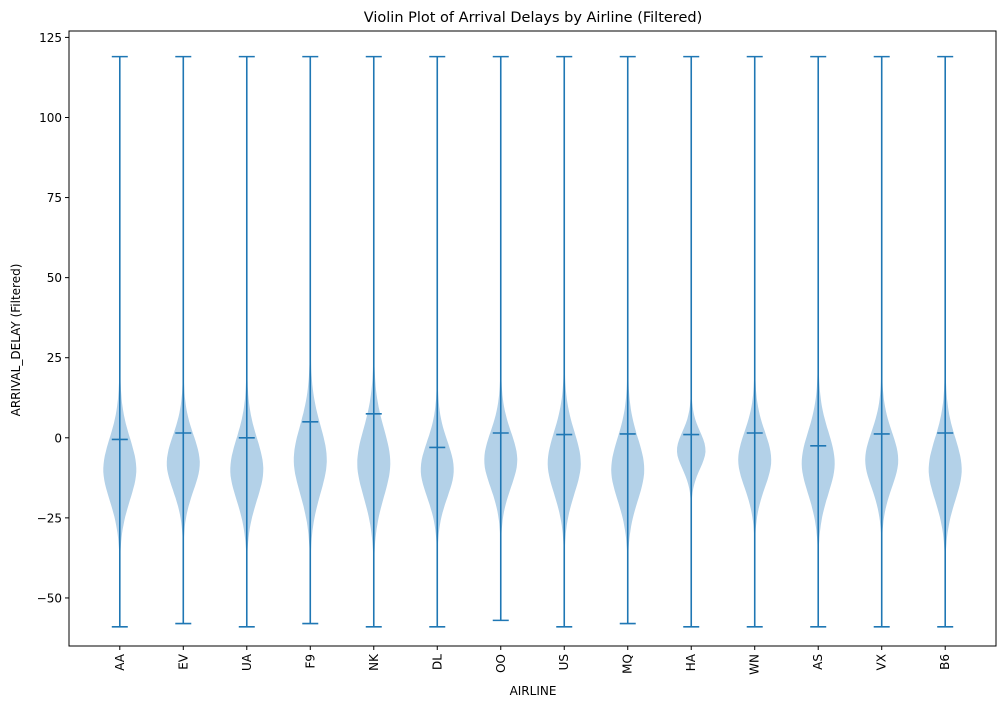 The width and height of the screenshot is (1008, 709). Describe the element at coordinates (501, 663) in the screenshot. I see `x-tick-label: OO` at that location.